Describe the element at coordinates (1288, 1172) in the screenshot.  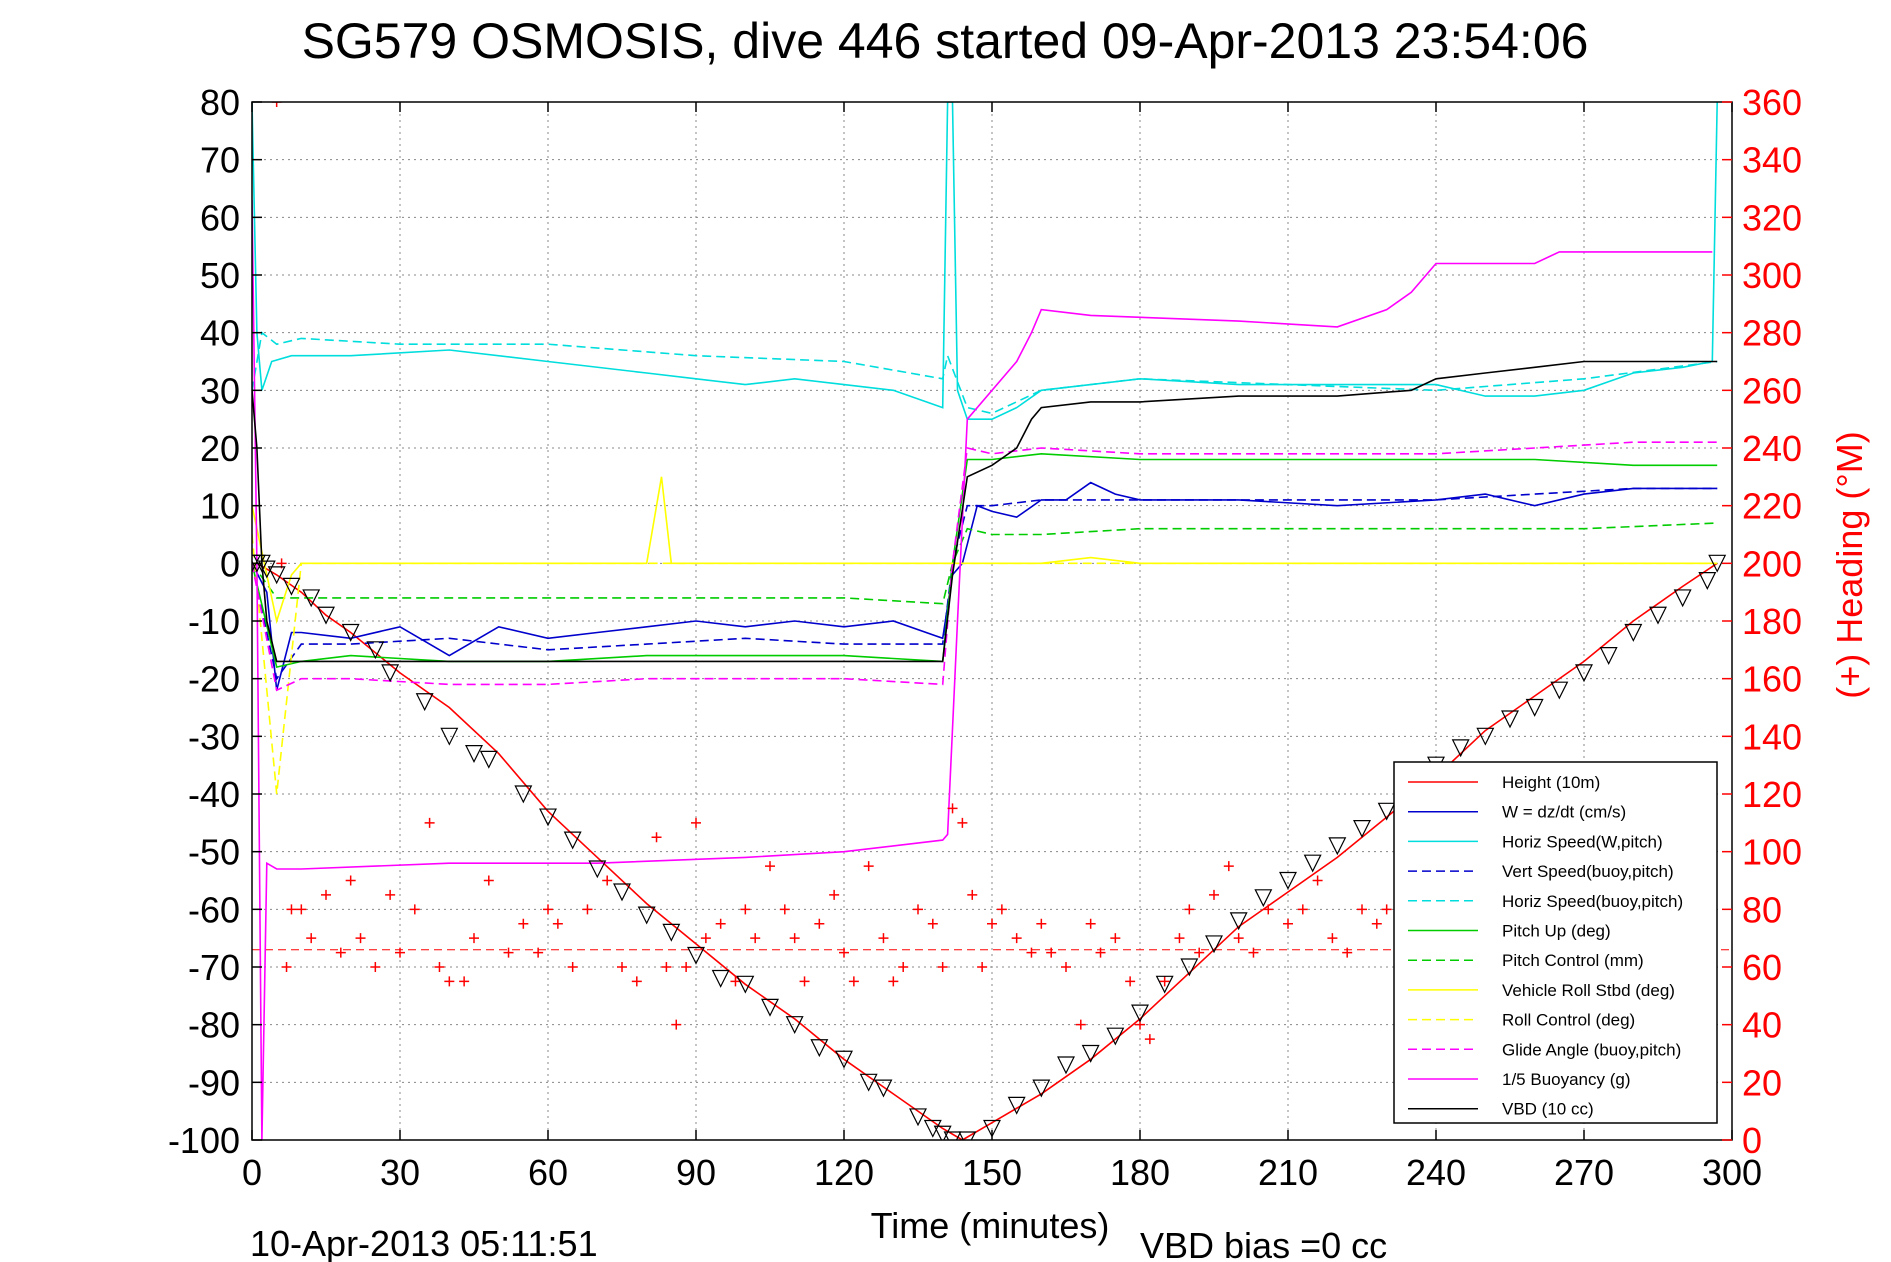
I see `x-tick-label: 210` at that location.